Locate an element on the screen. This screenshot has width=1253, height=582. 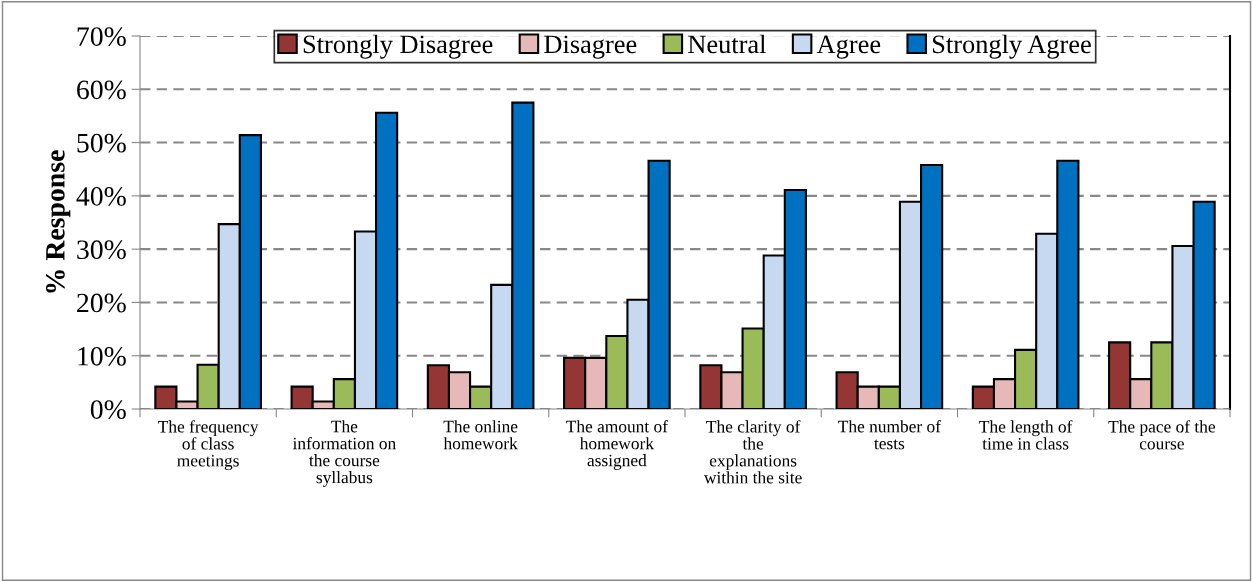
x-tick-label: The amount of homework assigned is located at coordinates (617, 445).